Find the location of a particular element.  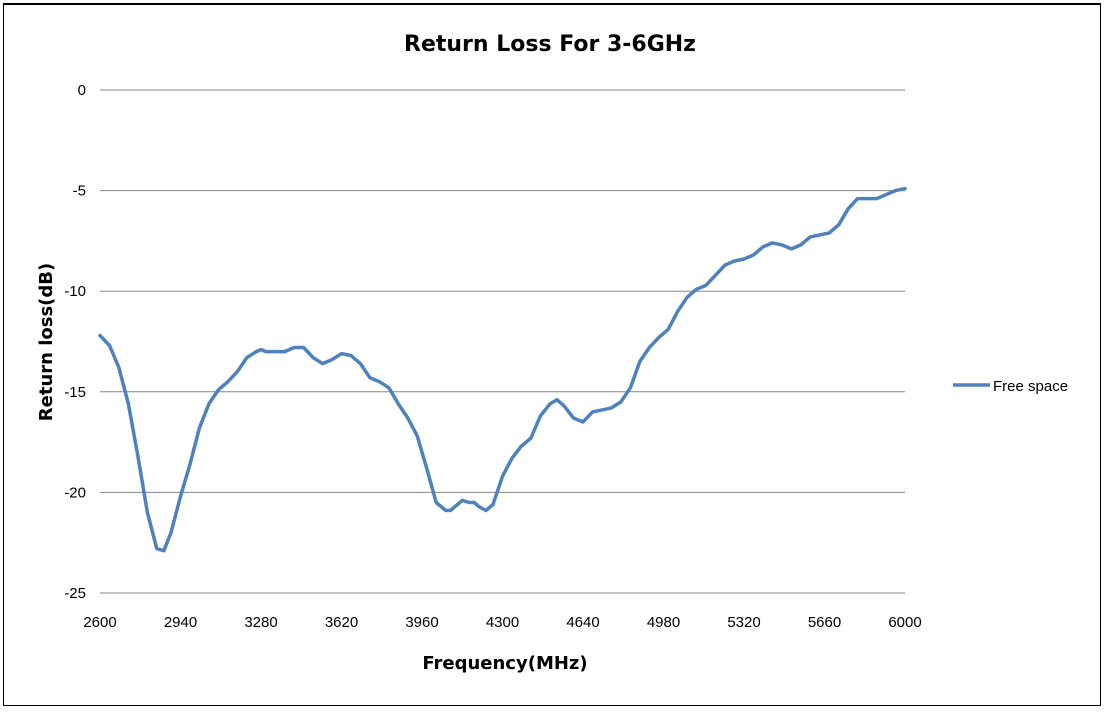

y-tick-label: 0 is located at coordinates (82, 90).